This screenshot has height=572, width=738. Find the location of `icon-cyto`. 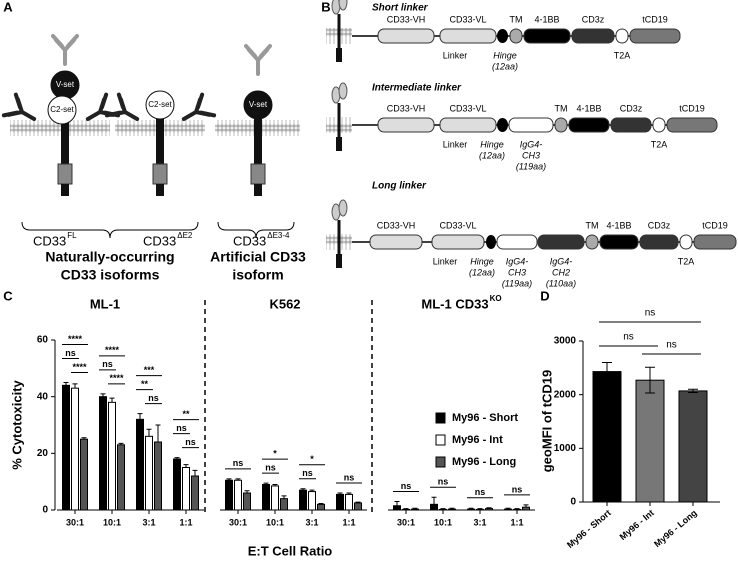

icon-cyto is located at coordinates (339, 55).